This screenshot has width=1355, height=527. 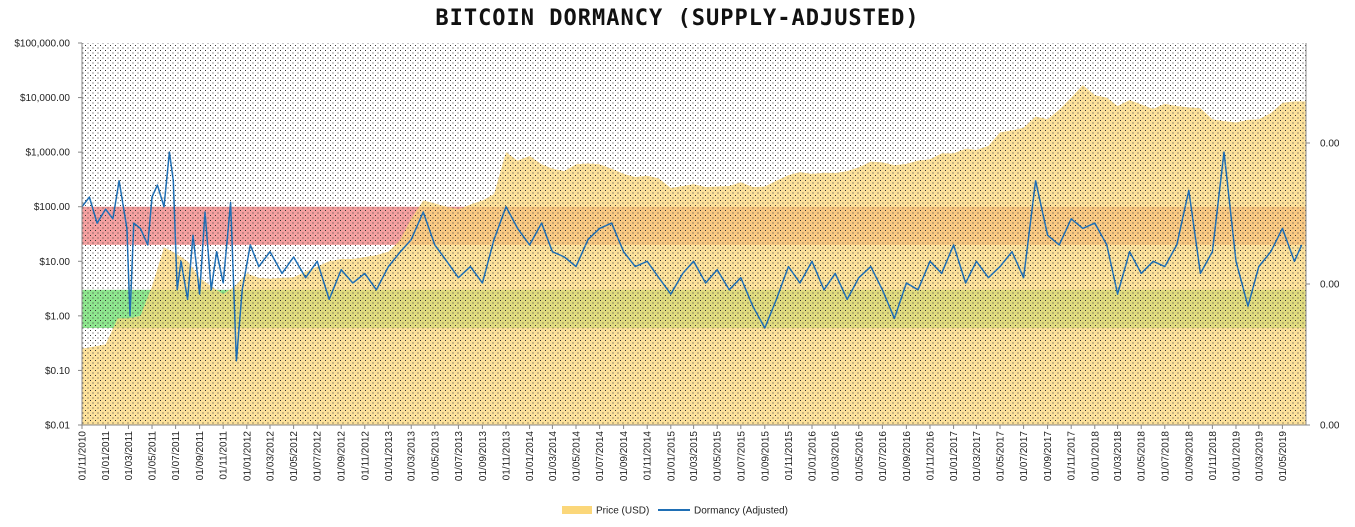 I want to click on x-tick-label: 01/11/2011, so click(x=224, y=455).